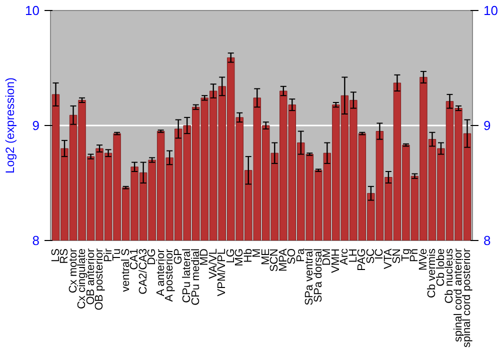  I want to click on y2-tick-label: 9, so click(487, 125).